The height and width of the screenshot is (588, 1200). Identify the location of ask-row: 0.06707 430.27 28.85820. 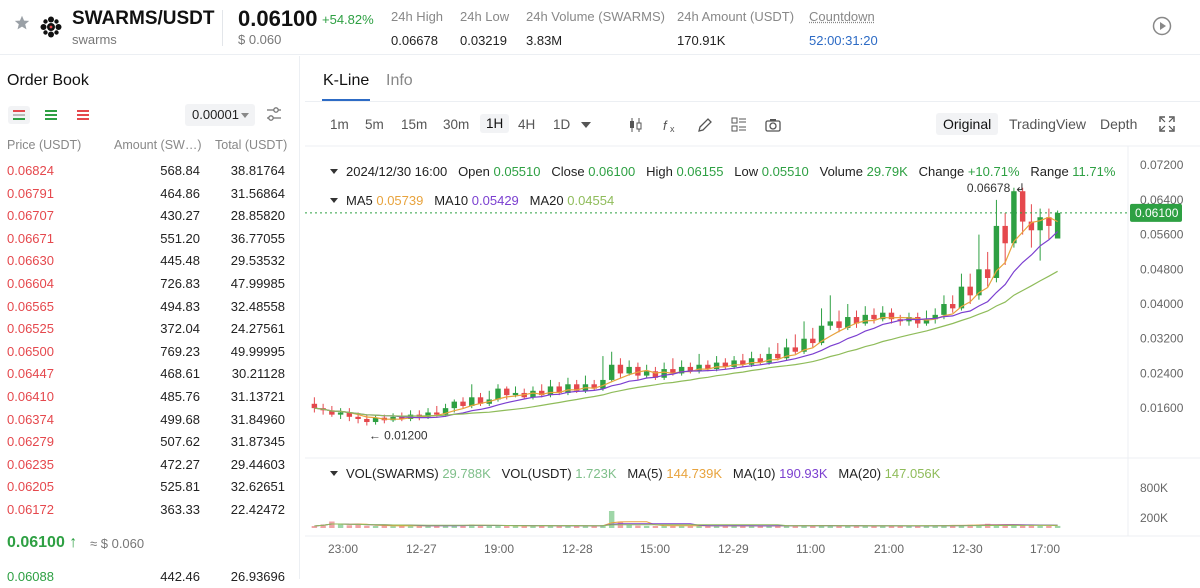
(150, 216).